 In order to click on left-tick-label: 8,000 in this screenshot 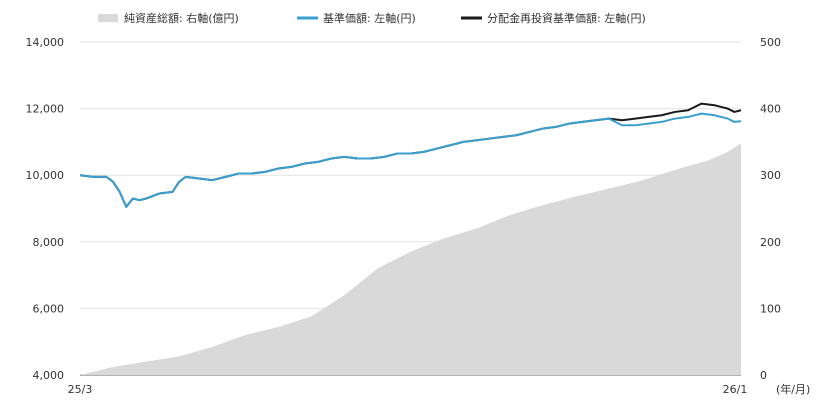, I will do `click(49, 242)`.